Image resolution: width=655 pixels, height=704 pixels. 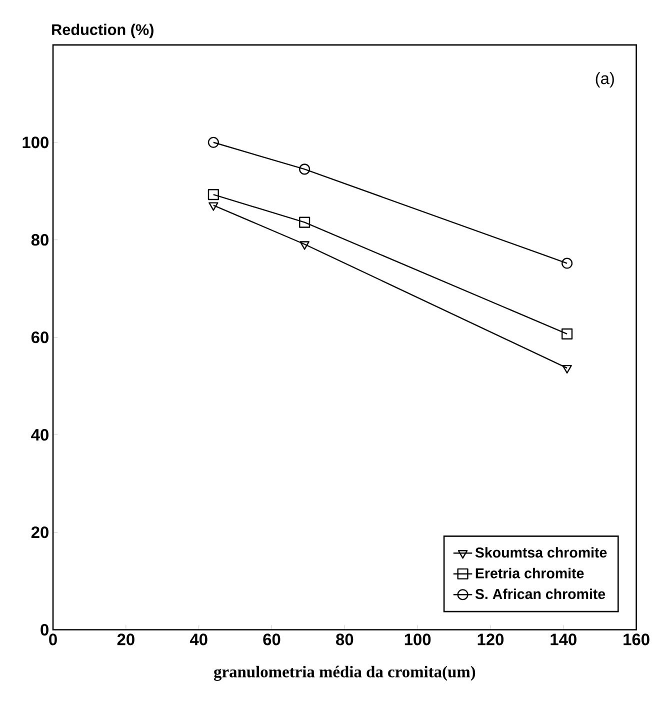 I want to click on y-tick-label: 20, so click(x=39, y=532).